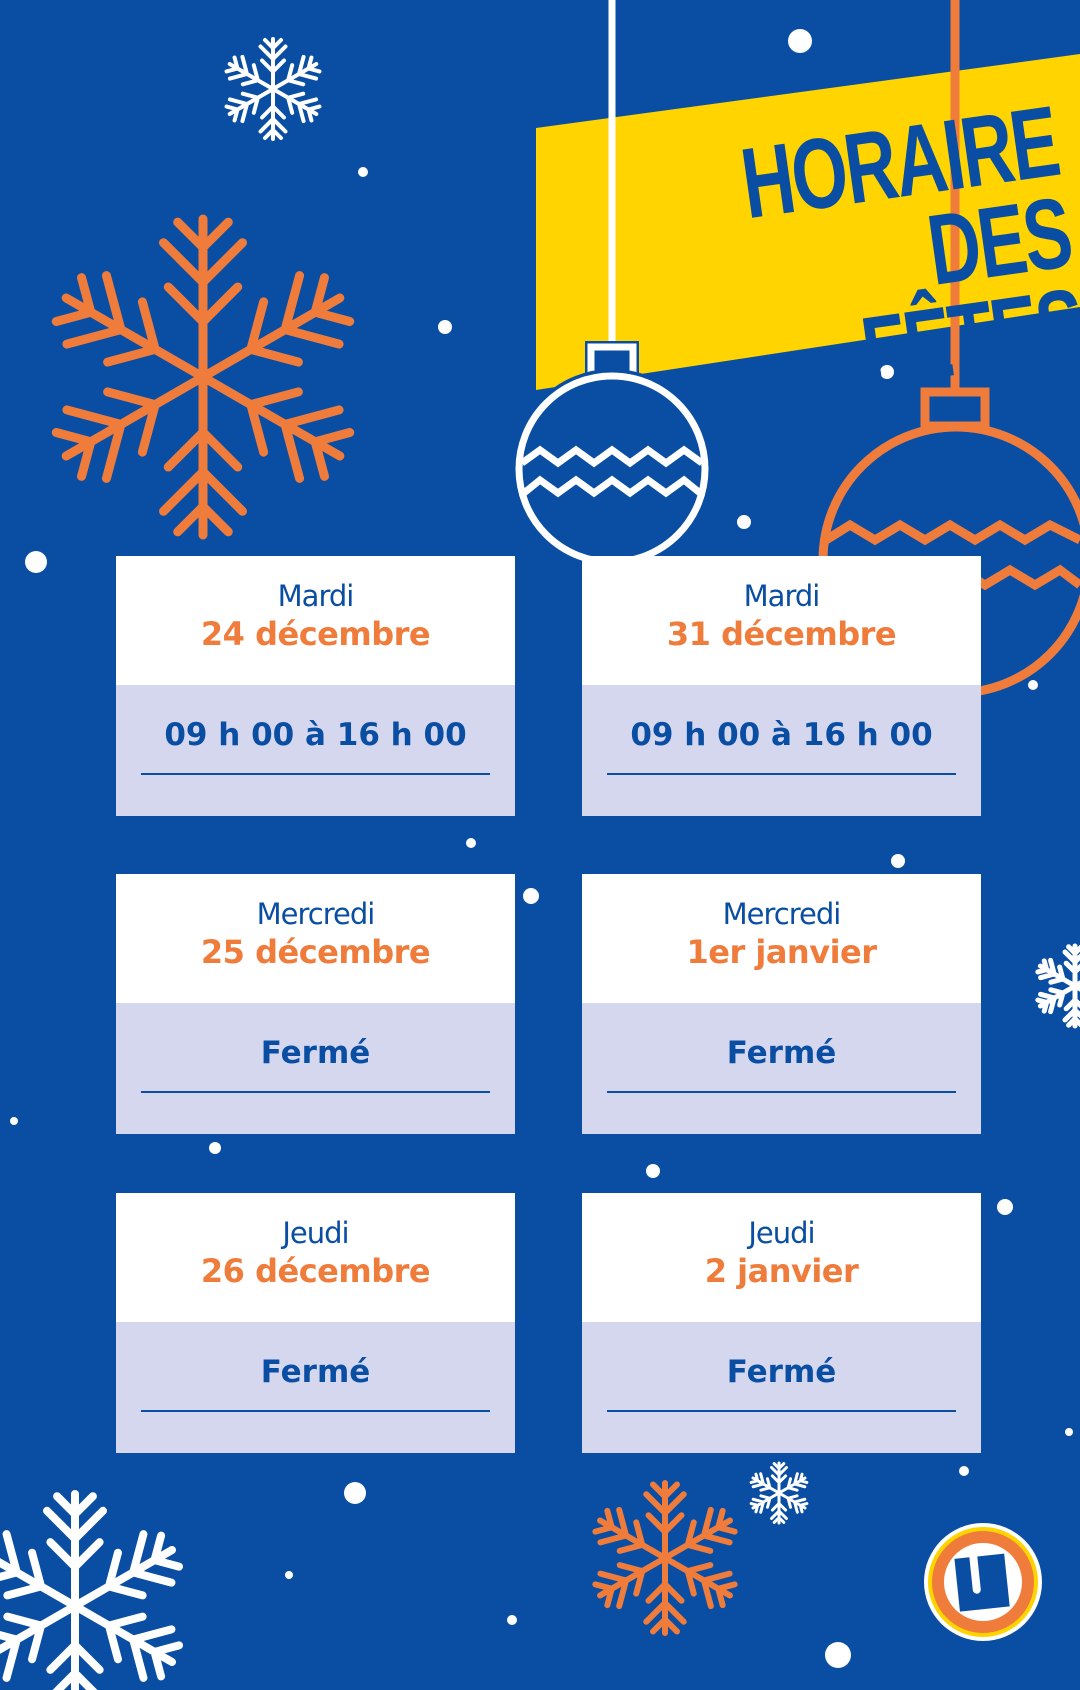 This screenshot has width=1080, height=1690. I want to click on schedule-card: Mercredi 1er janvier Fermé, so click(781, 1004).